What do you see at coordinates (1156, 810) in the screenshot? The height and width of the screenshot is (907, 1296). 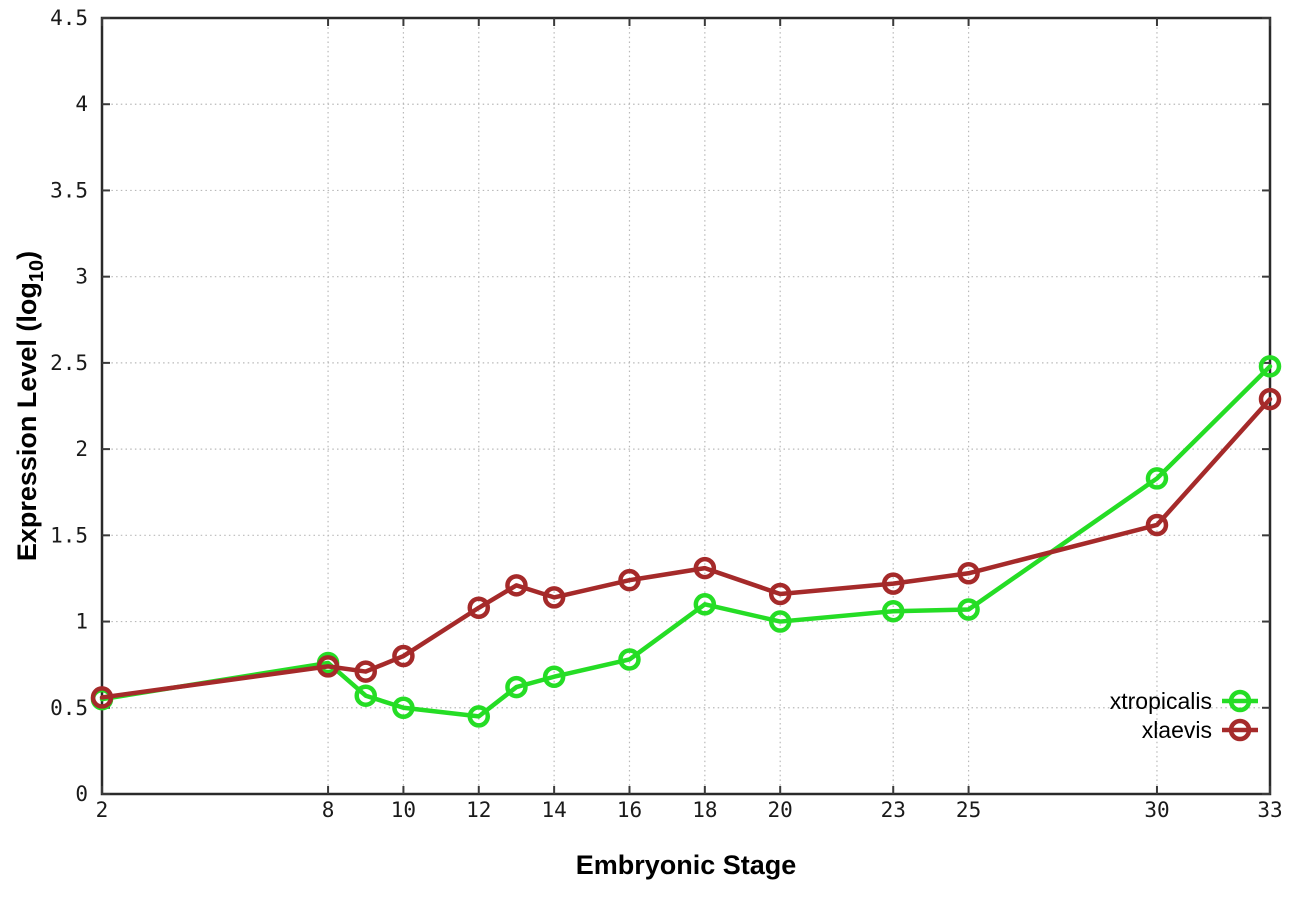 I see `x-tick-label: 30` at bounding box center [1156, 810].